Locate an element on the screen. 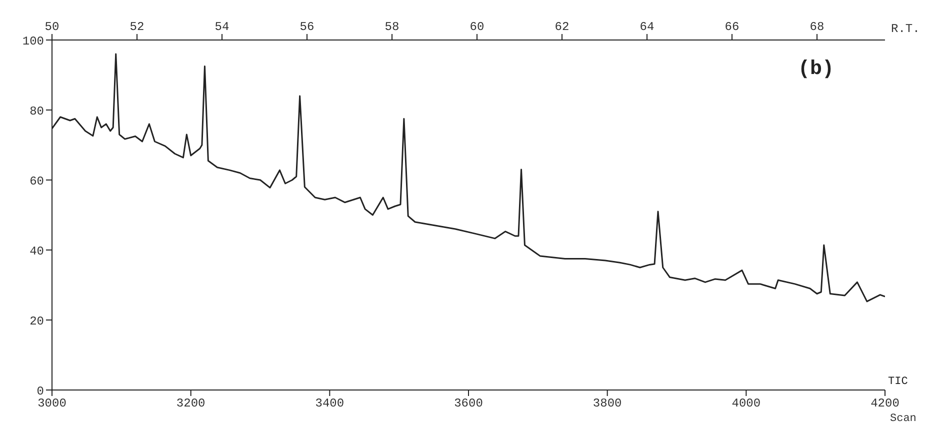 Image resolution: width=943 pixels, height=432 pixels. x2-tick-label: 66 is located at coordinates (732, 27).